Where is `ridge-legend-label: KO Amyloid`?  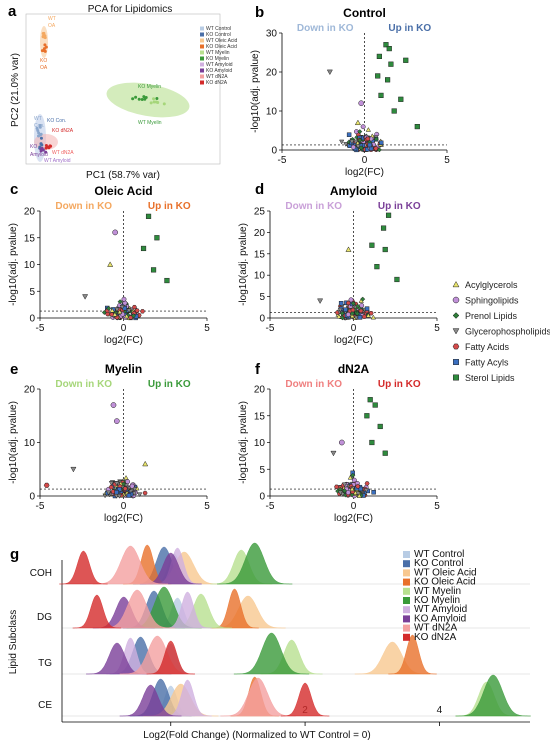
ridge-legend-label: KO Amyloid is located at coordinates (440, 618).